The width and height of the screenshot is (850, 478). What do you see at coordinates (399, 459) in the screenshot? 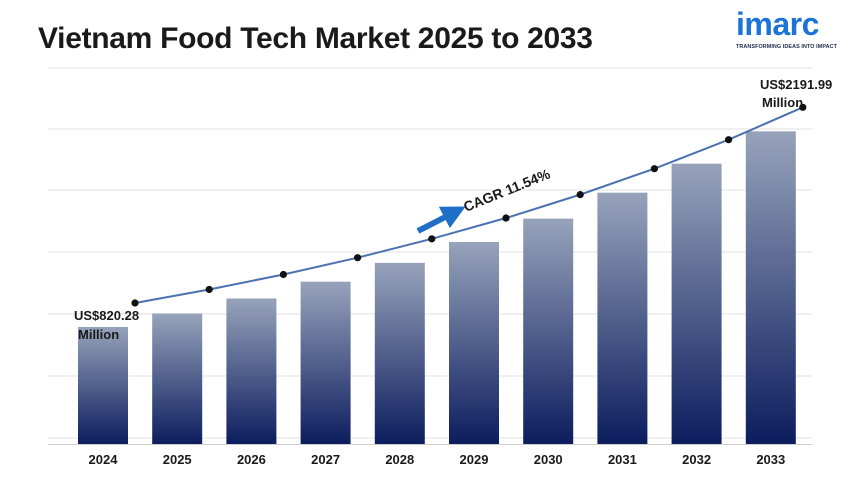
I see `x-tick-label: 2028` at bounding box center [399, 459].